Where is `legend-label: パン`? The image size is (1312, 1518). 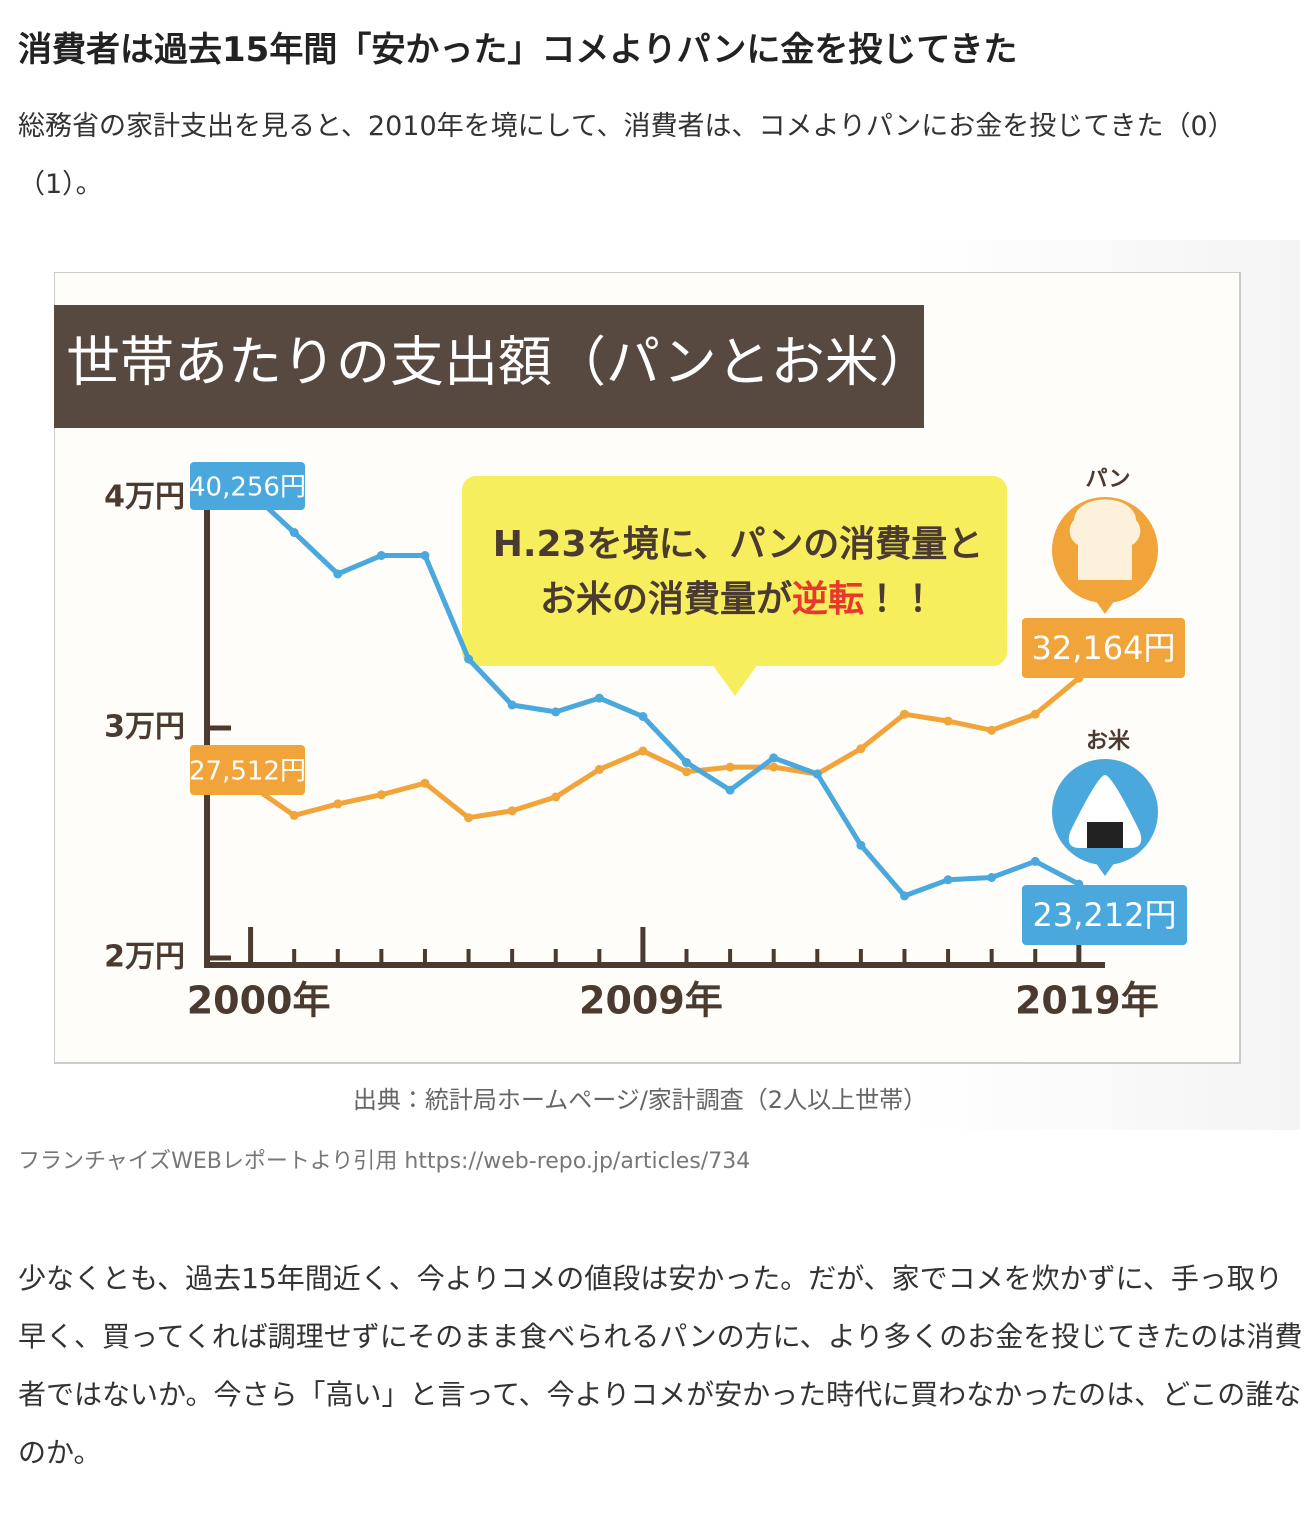 legend-label: パン is located at coordinates (1107, 479).